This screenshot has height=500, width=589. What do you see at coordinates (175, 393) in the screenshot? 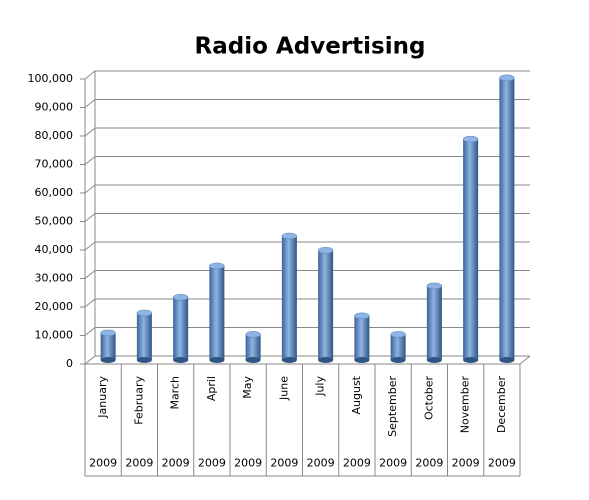
I see `x-tick-label: March` at bounding box center [175, 393].